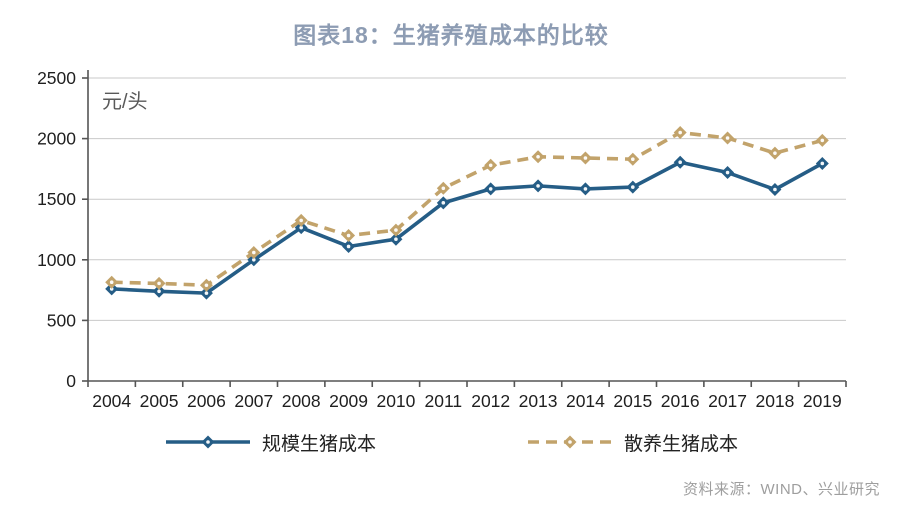  I want to click on y-tick-label: 2500, so click(56, 78).